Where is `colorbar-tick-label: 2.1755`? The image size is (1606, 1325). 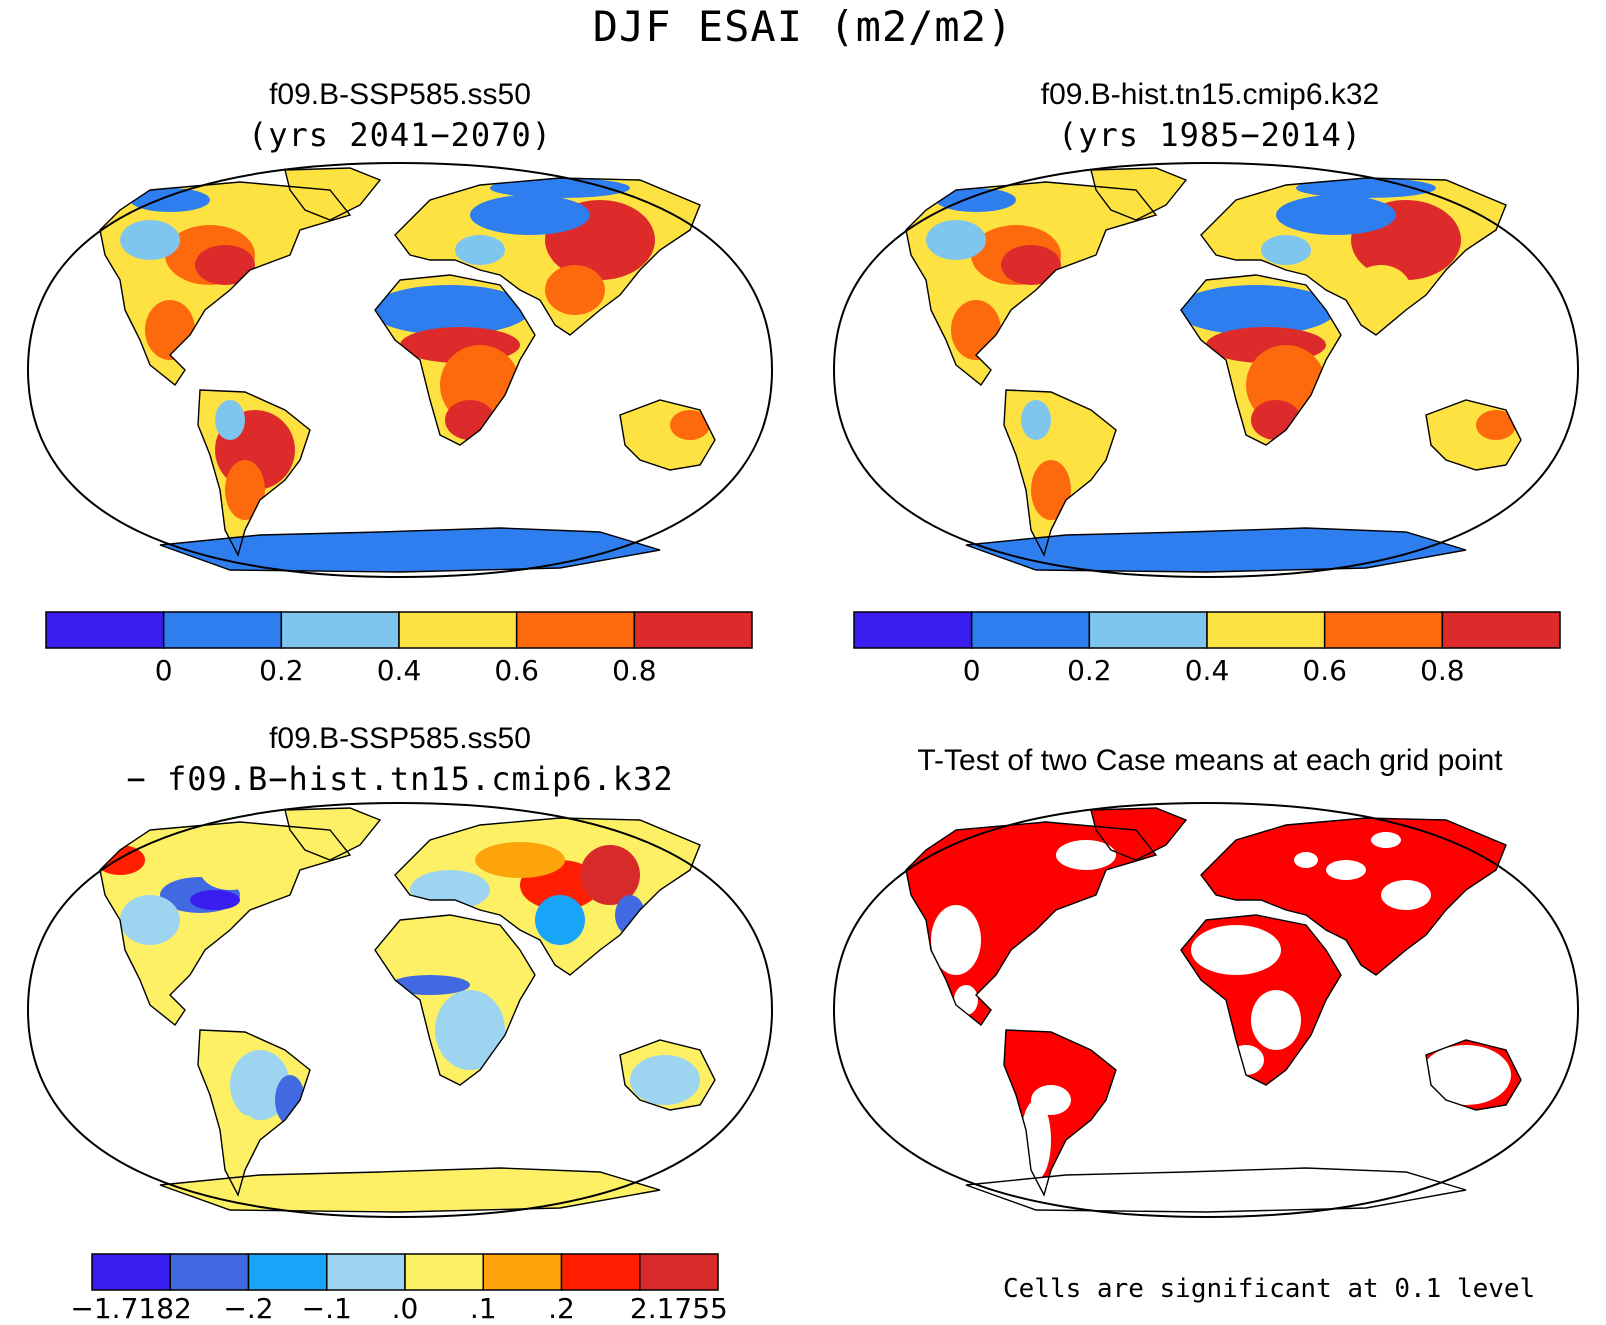
colorbar-tick-label: 2.1755 is located at coordinates (678, 1308).